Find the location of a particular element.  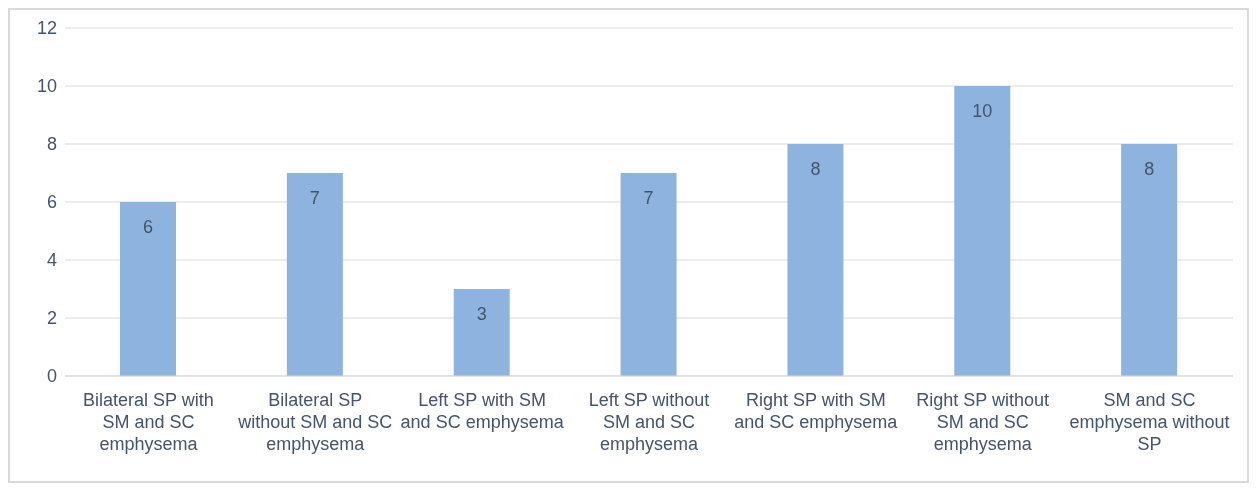

x-tick-label: Right SP without SM and SC emphysema is located at coordinates (983, 422).